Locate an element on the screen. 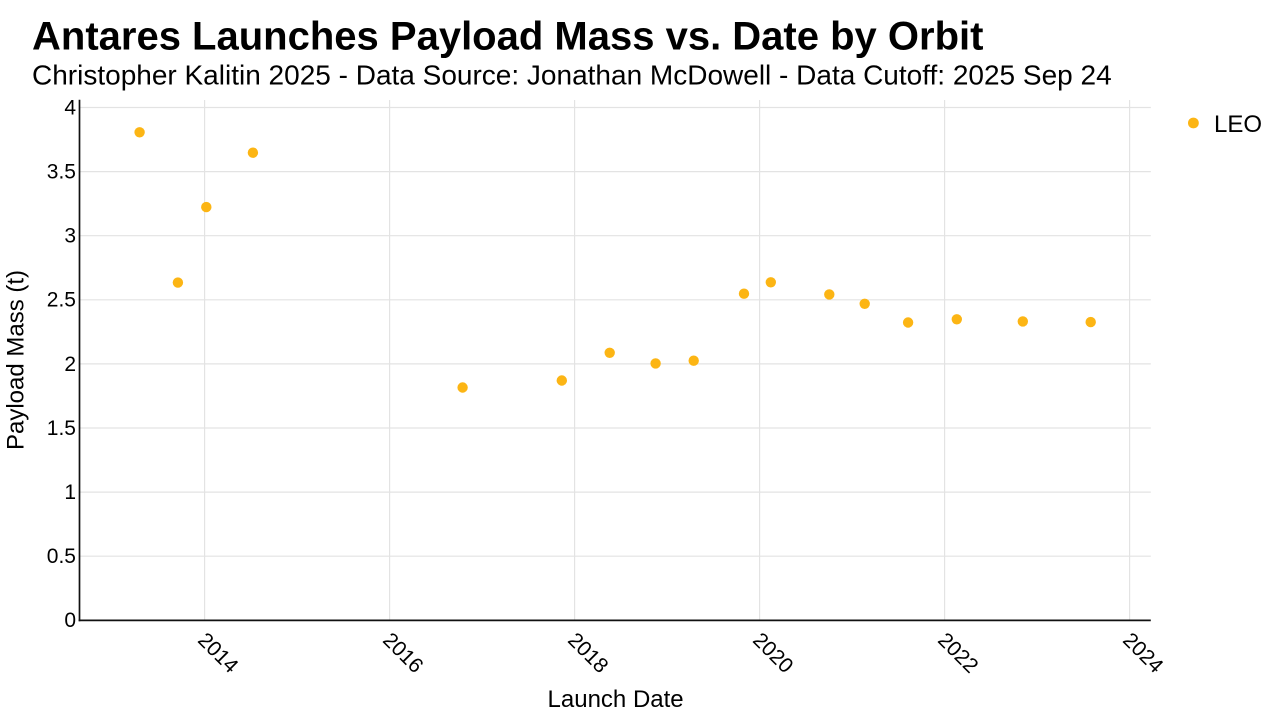 The height and width of the screenshot is (720, 1280). svg-text: 2.5 is located at coordinates (61, 300).